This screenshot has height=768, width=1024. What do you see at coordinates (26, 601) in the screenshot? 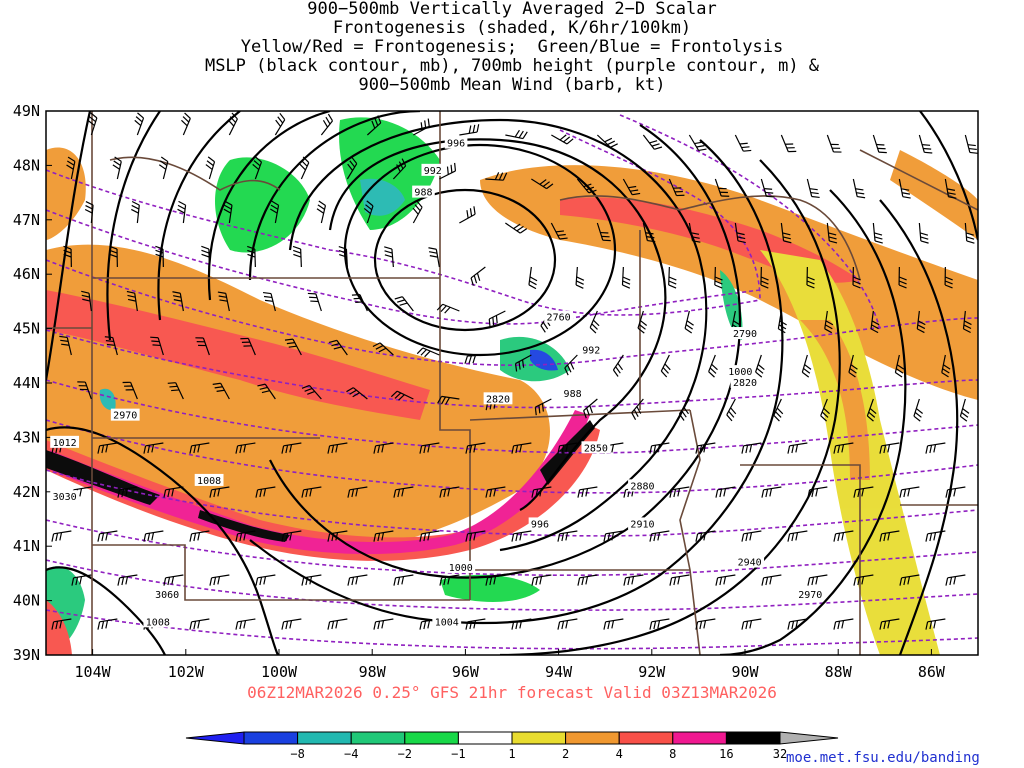
I see `lat-tick-label: 40N` at bounding box center [26, 601].